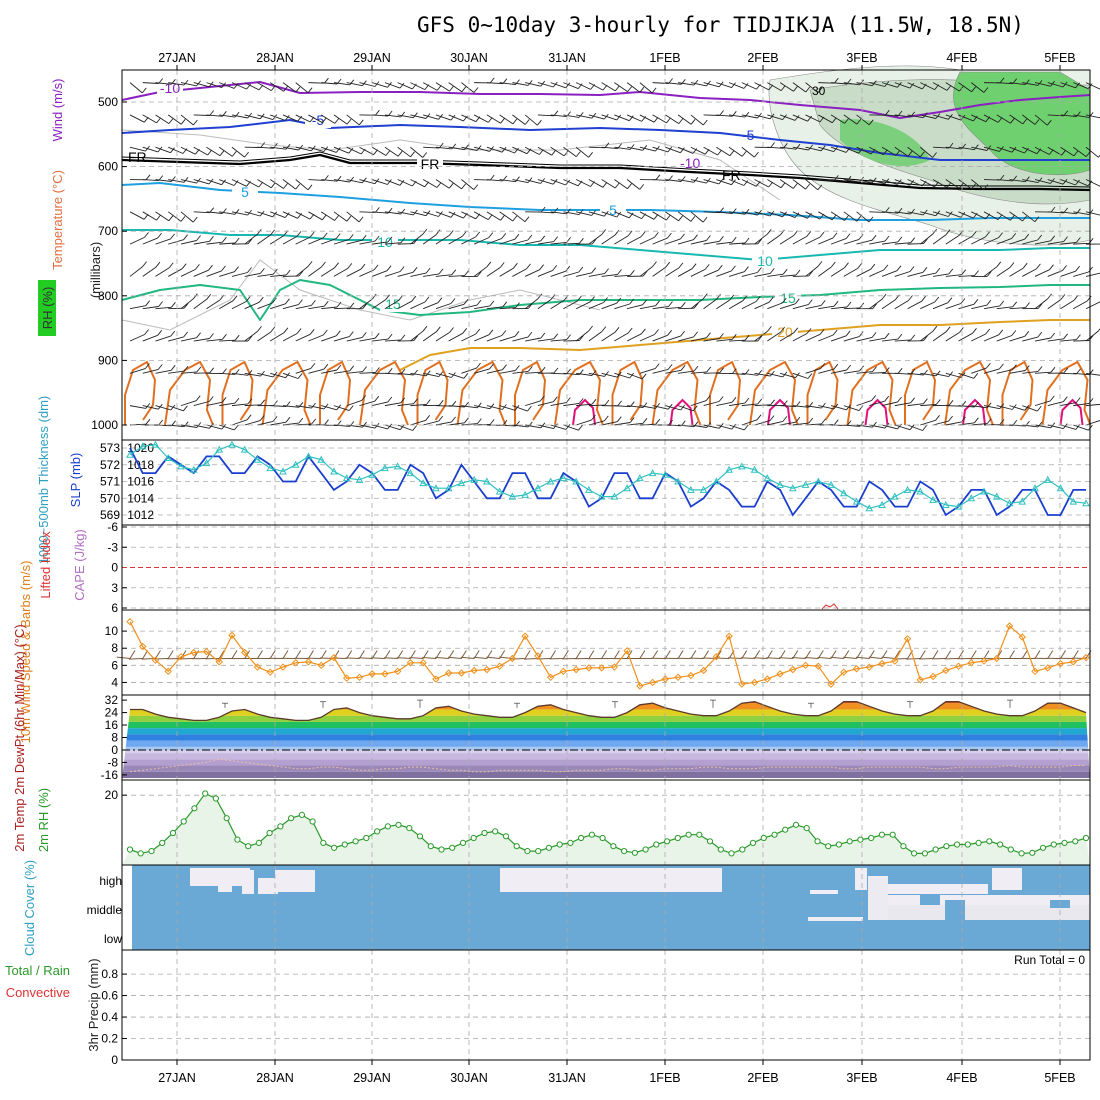 This screenshot has width=1100, height=1100. I want to click on temp2m-label: 2m Temp 2m DewPt (6hr Min/Max) (°C), so click(19, 737).